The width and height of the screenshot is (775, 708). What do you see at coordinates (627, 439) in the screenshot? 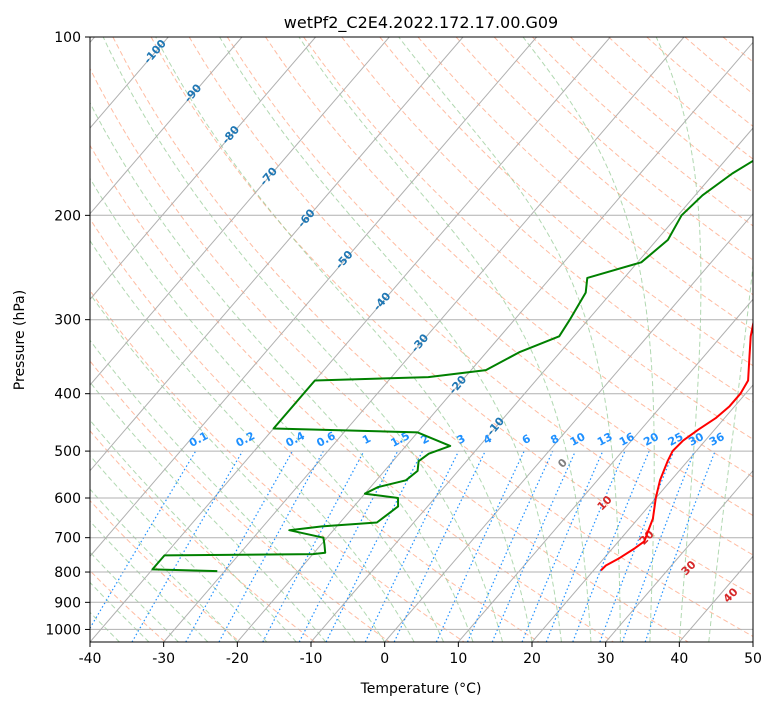
I see `mixing-ratio-label: 16` at bounding box center [627, 439].